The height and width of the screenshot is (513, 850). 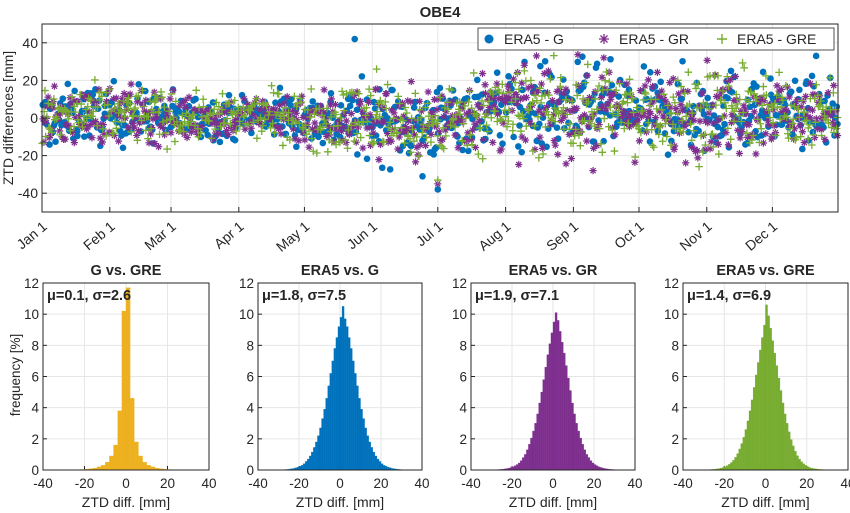 What do you see at coordinates (562, 236) in the screenshot?
I see `timeseries-x-tick-label: Sep 1` at bounding box center [562, 236].